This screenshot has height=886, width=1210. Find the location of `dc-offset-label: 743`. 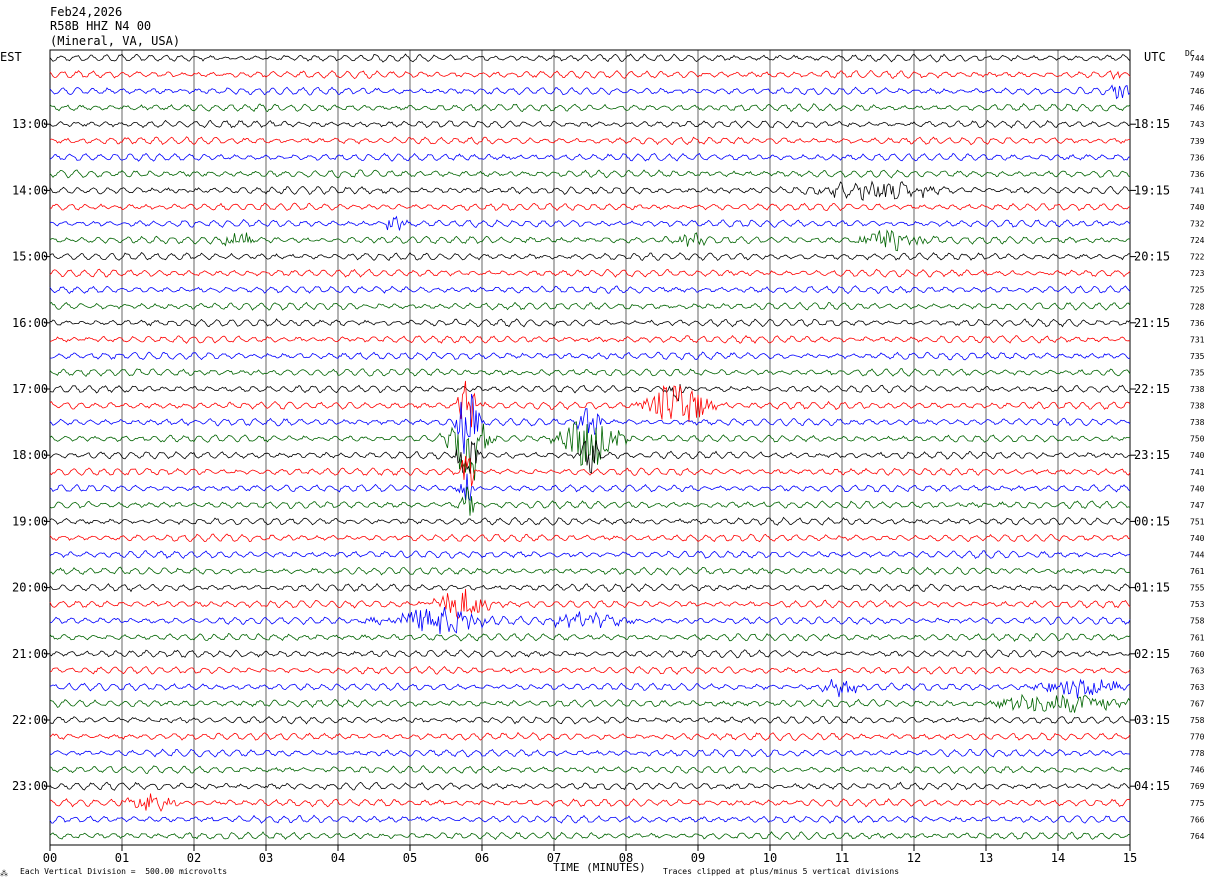

dc-offset-label: 743 is located at coordinates (1197, 124).